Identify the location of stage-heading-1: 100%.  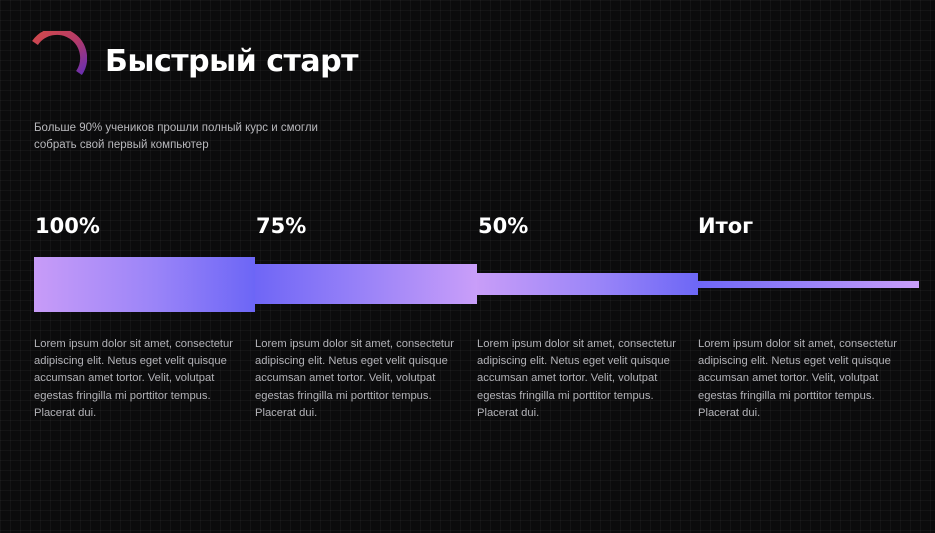
(67, 226).